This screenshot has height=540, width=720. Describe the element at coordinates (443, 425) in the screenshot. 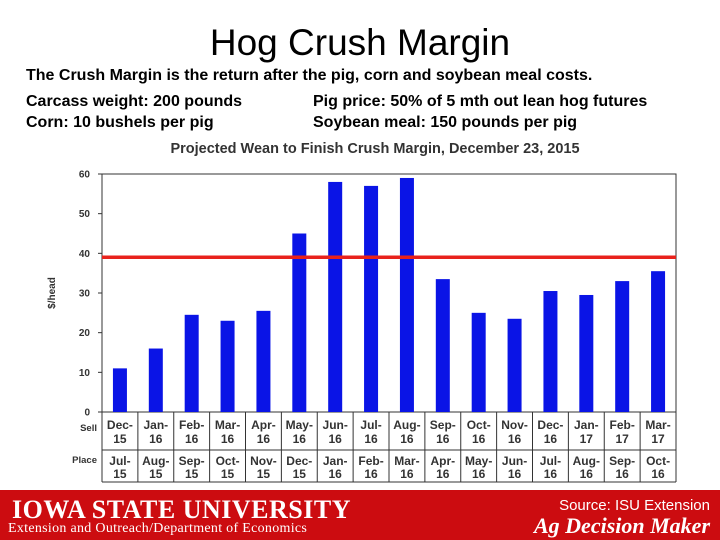

I see `sell-month-label: Sep-` at that location.